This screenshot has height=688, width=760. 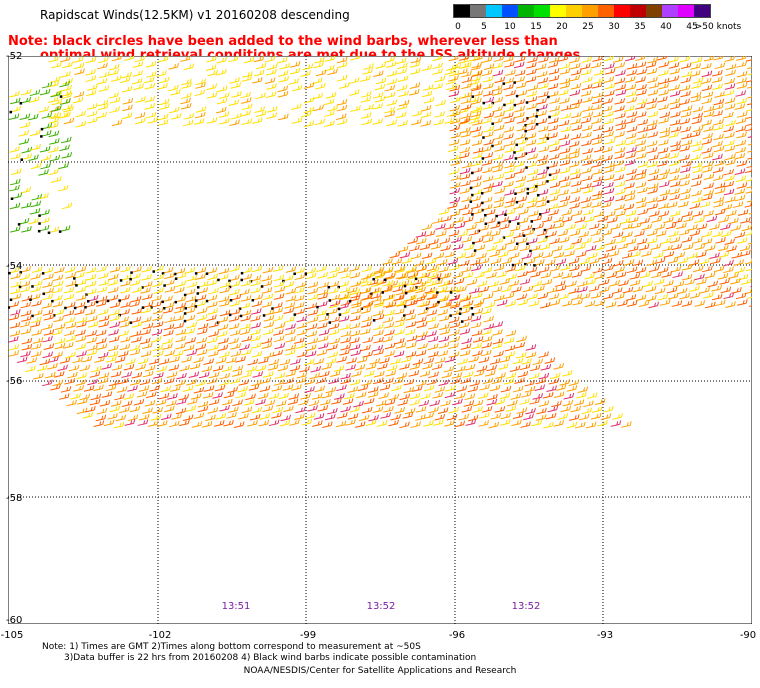 I want to click on wind-speed-legend: 0 5 10 15 20 25 30 35 40 45 >50 knots, so click(x=597, y=20).